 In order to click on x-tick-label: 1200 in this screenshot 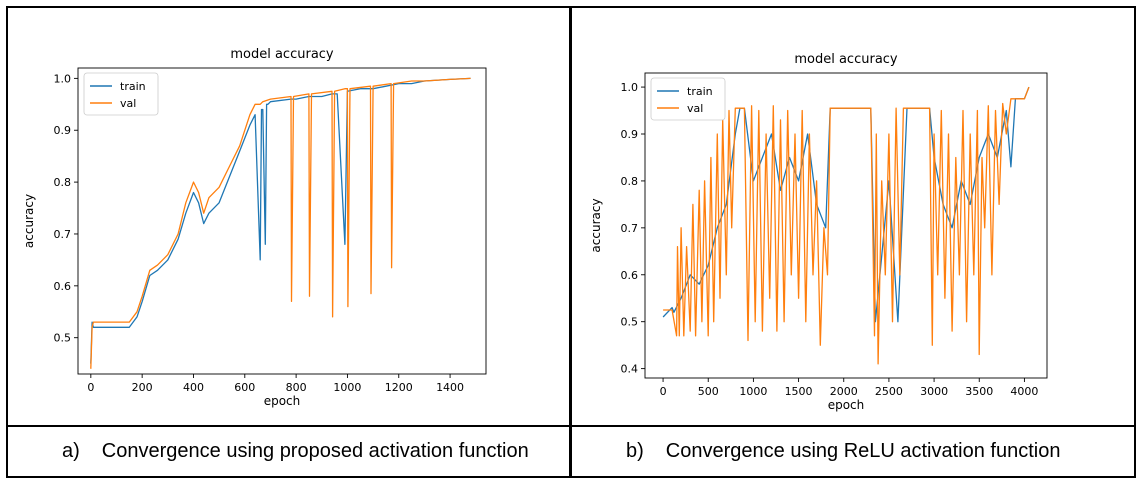, I will do `click(399, 387)`.